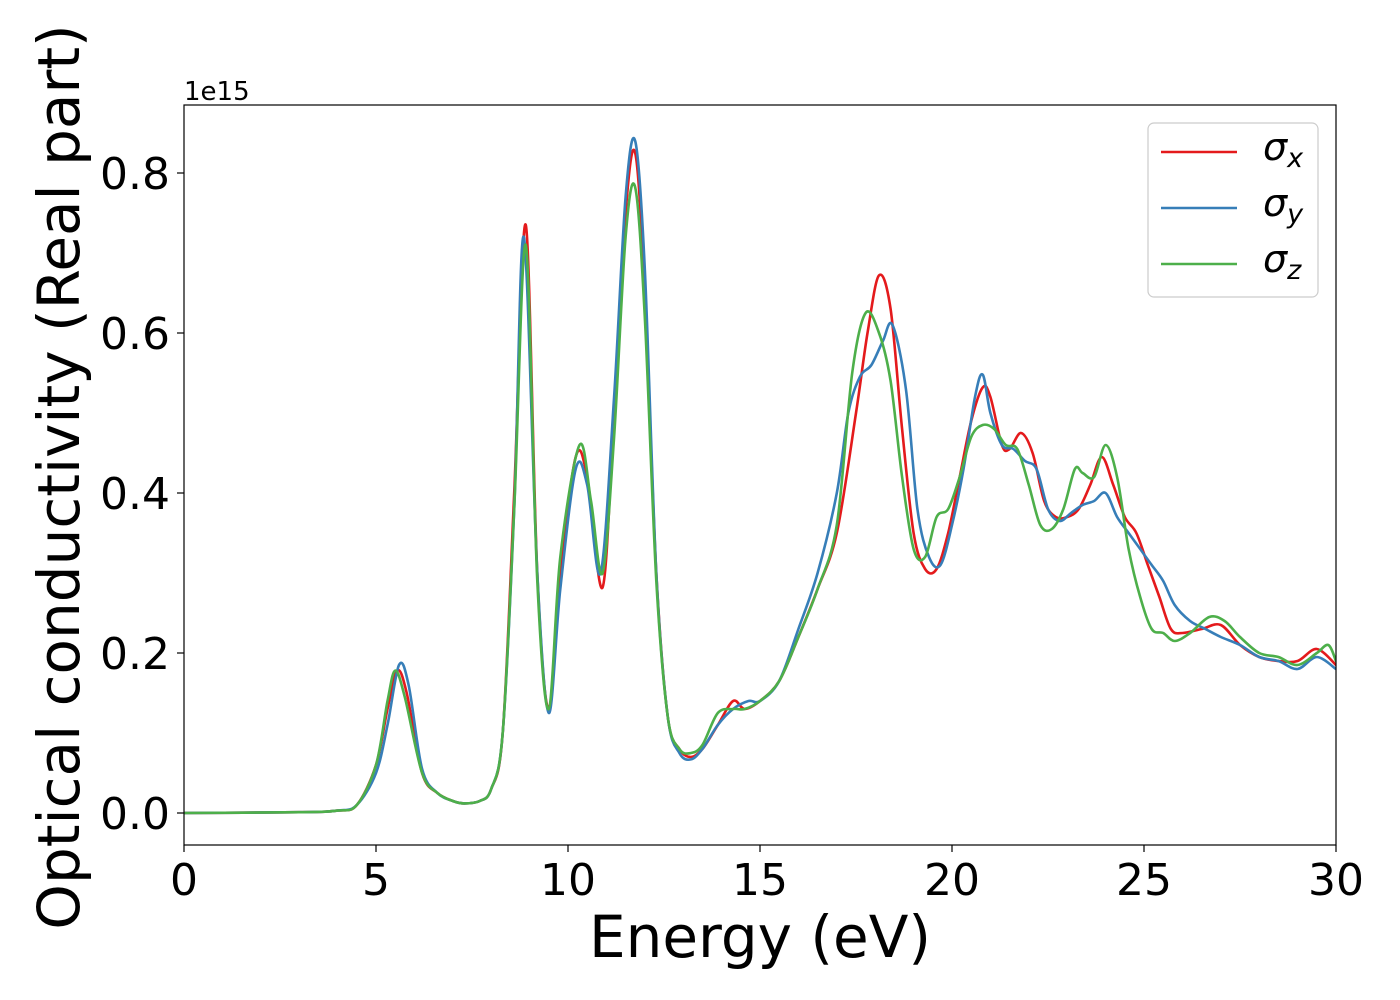  What do you see at coordinates (1294, 270) in the screenshot?
I see `legend-label-subscript: z` at bounding box center [1294, 270].